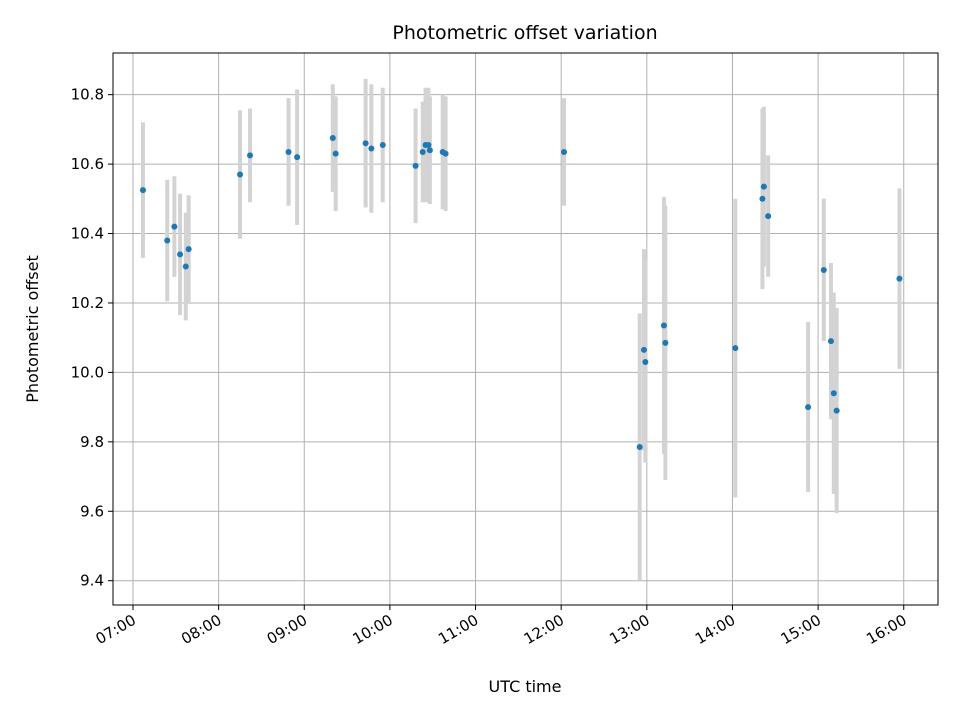 The width and height of the screenshot is (960, 720). I want to click on y-tick-label: 9.8, so click(92, 442).